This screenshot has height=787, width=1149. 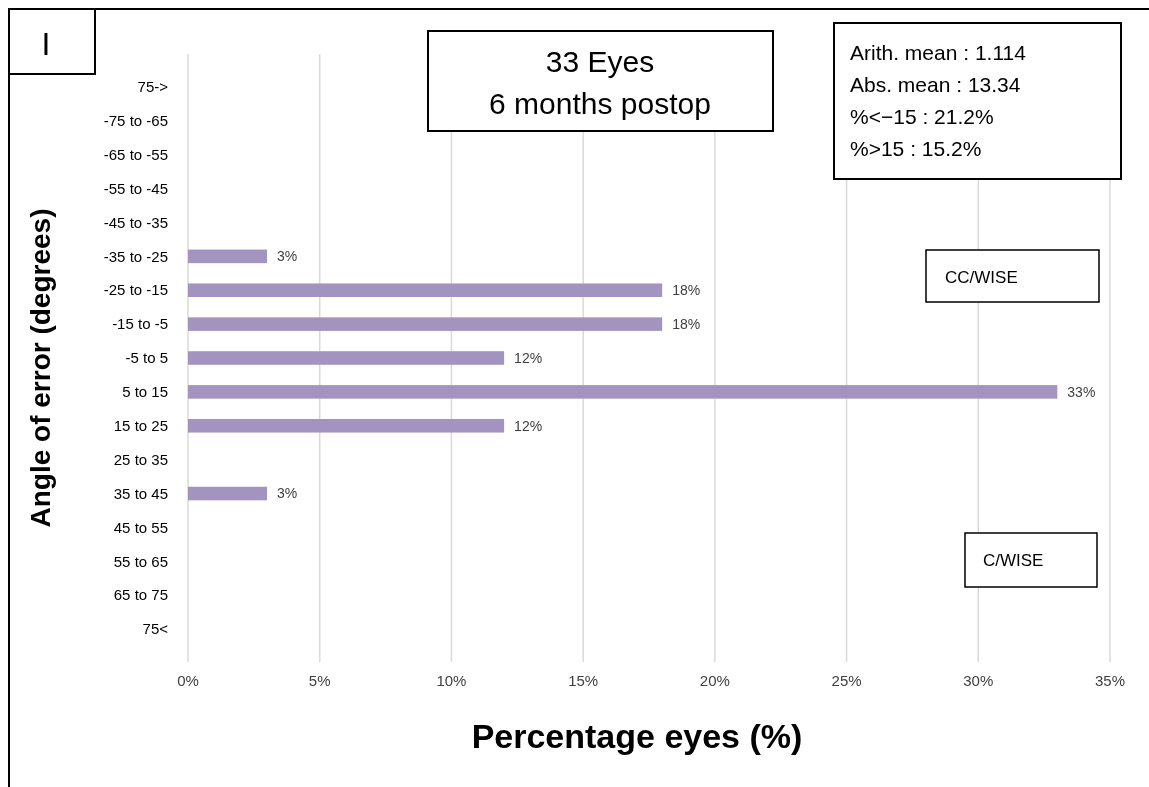 What do you see at coordinates (981, 277) in the screenshot?
I see `annotation: CC/WISE` at bounding box center [981, 277].